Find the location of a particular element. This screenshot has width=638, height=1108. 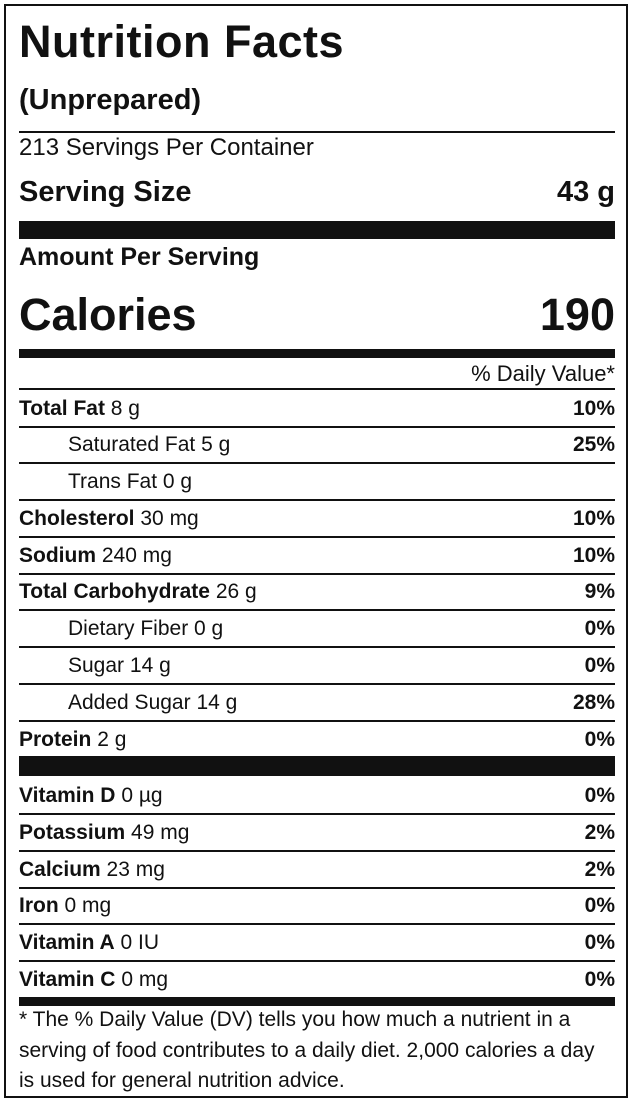

calories-label: Calories is located at coordinates (108, 314).